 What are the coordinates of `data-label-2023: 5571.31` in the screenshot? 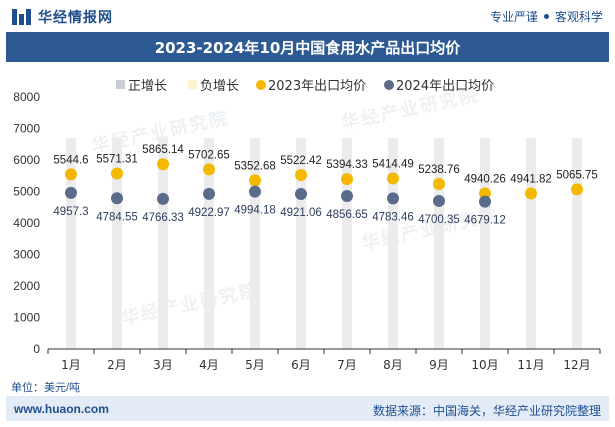 It's located at (117, 160).